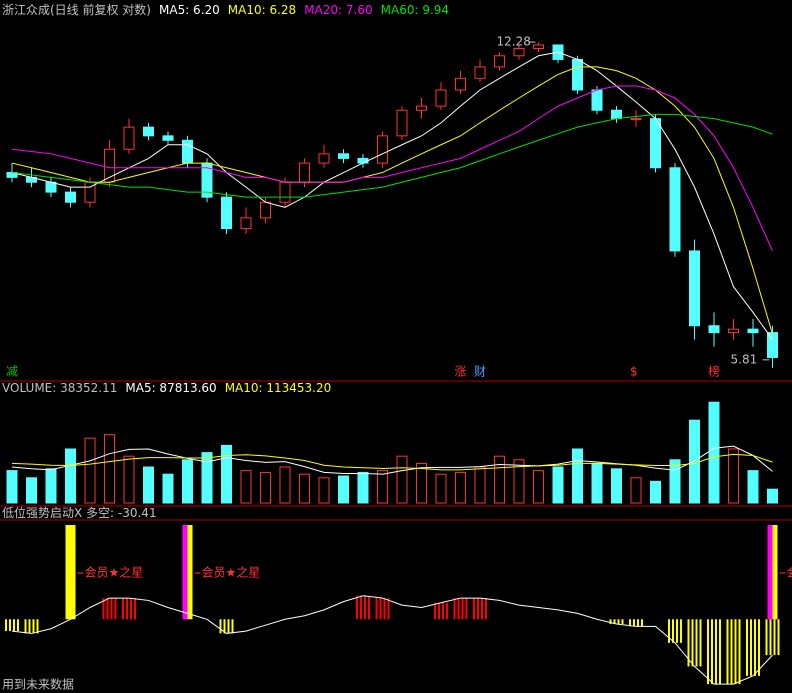 The image size is (792, 693). What do you see at coordinates (461, 371) in the screenshot?
I see `event-marker: 涨` at bounding box center [461, 371].